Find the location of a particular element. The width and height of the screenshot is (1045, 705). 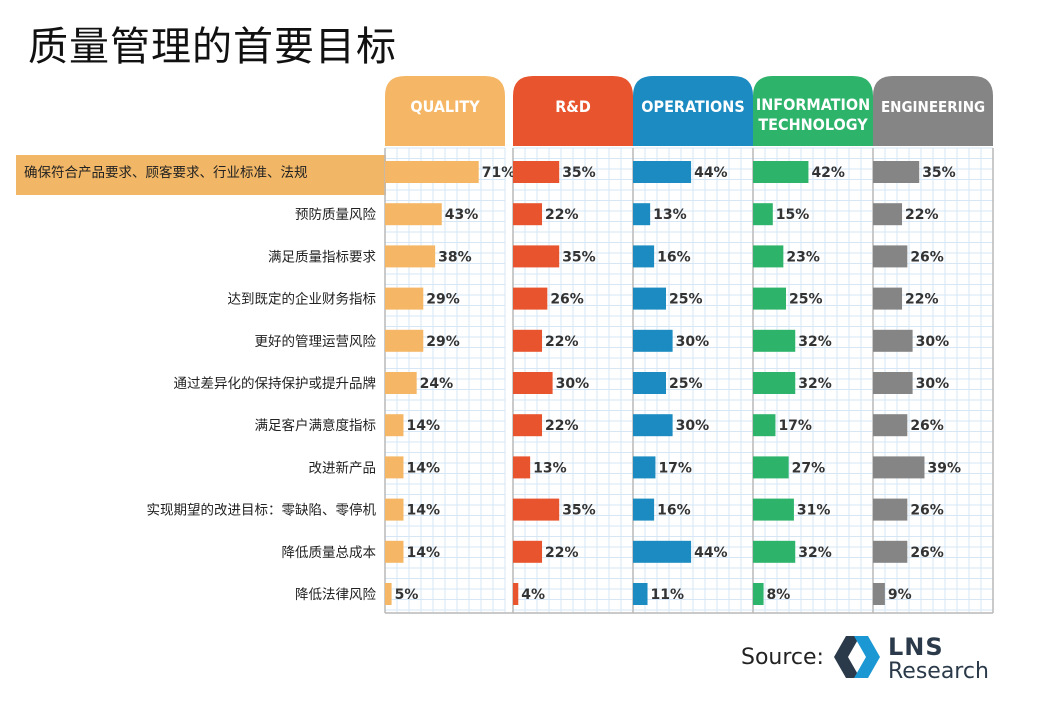

series-header-label: R&D is located at coordinates (573, 106).